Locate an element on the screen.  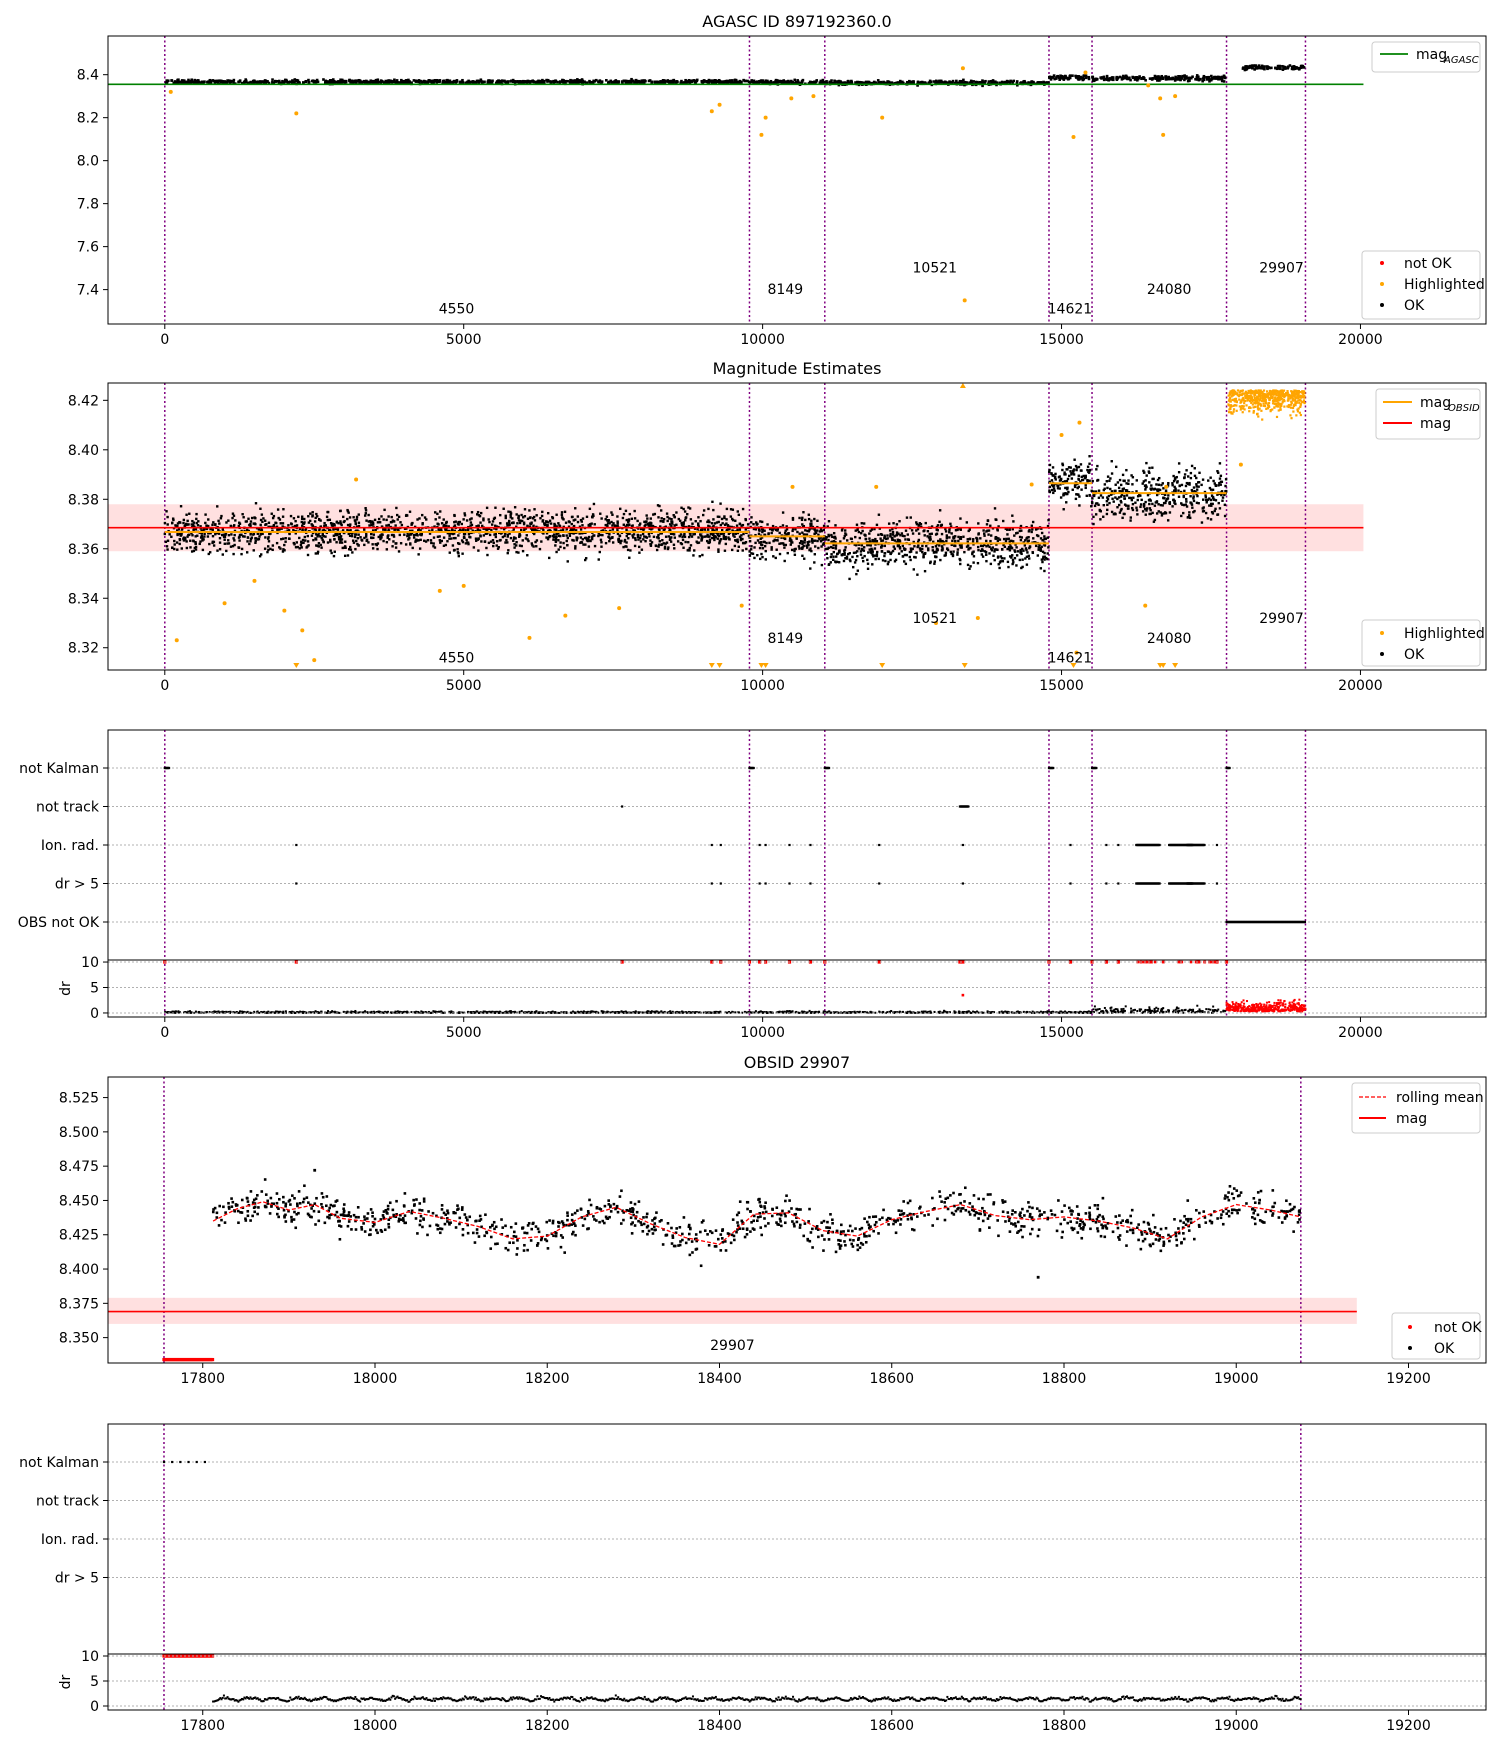
highlighted-point is located at coordinates (1148, 85).